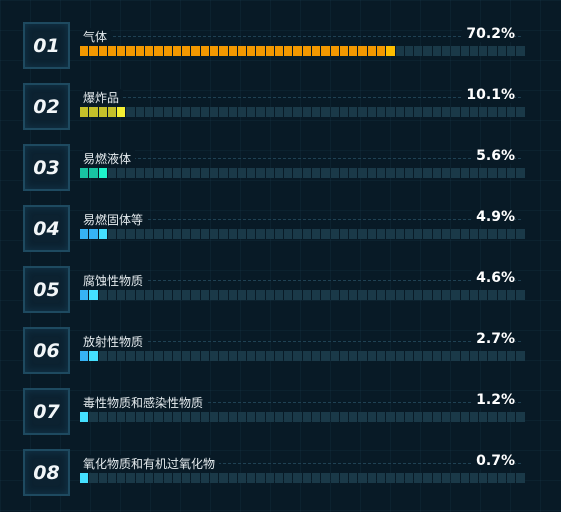 The image size is (561, 512). What do you see at coordinates (46, 167) in the screenshot?
I see `rank-badge: 03` at bounding box center [46, 167].